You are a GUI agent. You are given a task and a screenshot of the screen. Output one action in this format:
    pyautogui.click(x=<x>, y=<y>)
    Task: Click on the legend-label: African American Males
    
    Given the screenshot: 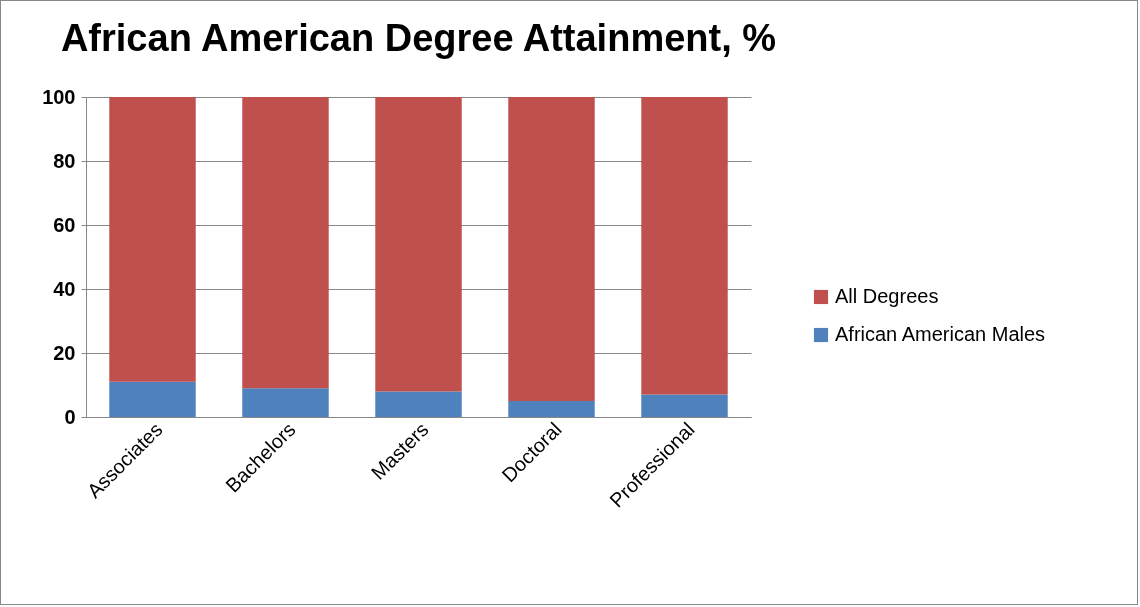 What is the action you would take?
    pyautogui.click(x=940, y=334)
    